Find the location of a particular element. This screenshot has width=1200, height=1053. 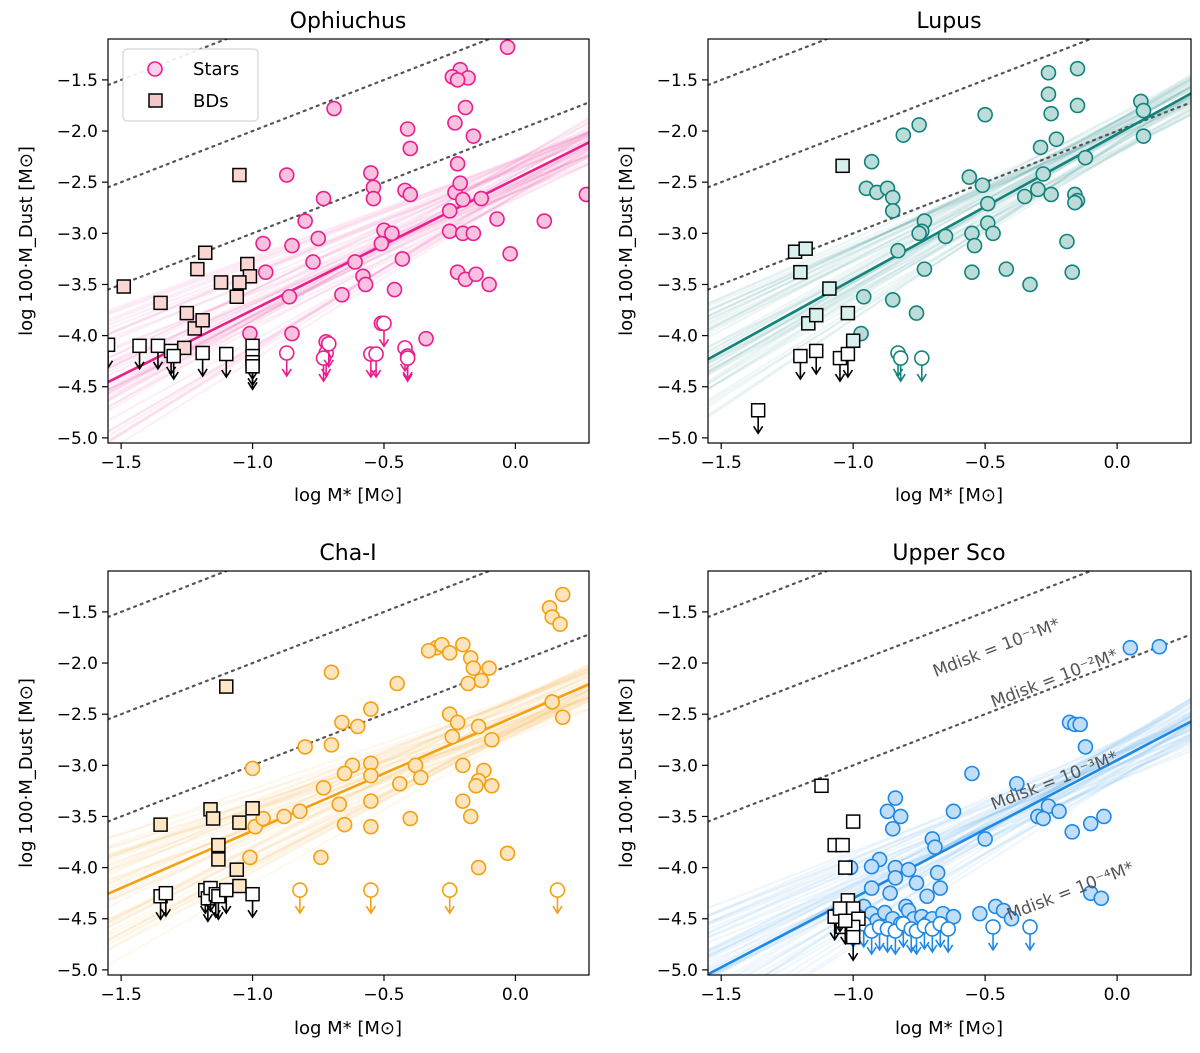

y-tick-label: −2.0 is located at coordinates (677, 664).